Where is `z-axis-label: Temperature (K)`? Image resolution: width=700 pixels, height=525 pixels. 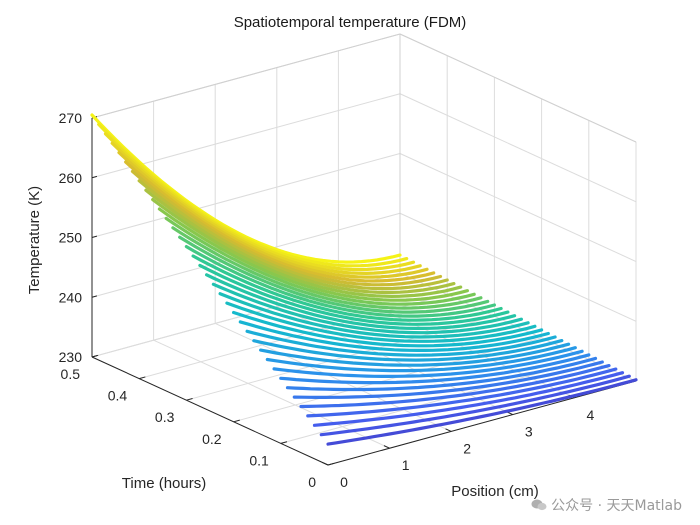 z-axis-label: Temperature (K) is located at coordinates (34, 240).